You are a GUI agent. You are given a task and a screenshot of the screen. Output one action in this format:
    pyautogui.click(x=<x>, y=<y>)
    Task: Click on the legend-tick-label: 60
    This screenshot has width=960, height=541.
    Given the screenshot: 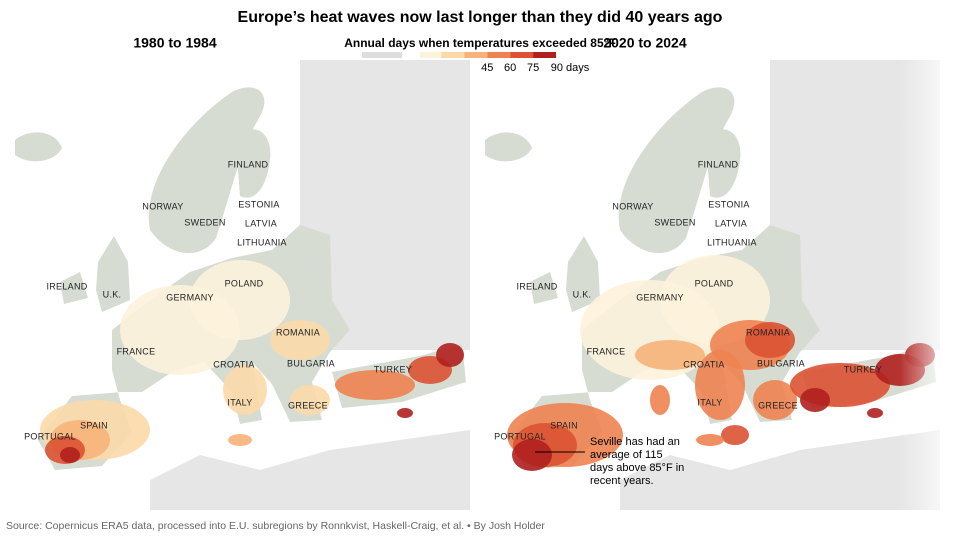 What is the action you would take?
    pyautogui.click(x=510, y=68)
    